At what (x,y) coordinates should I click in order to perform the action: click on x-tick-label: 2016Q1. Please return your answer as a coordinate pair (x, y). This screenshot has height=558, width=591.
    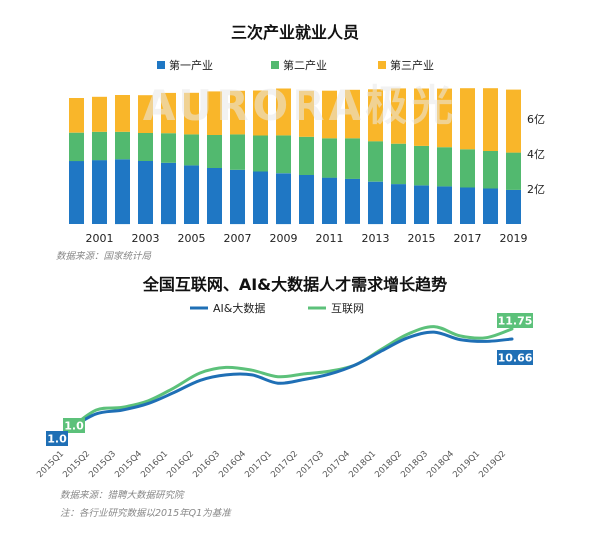
    Looking at the image, I should click on (154, 464).